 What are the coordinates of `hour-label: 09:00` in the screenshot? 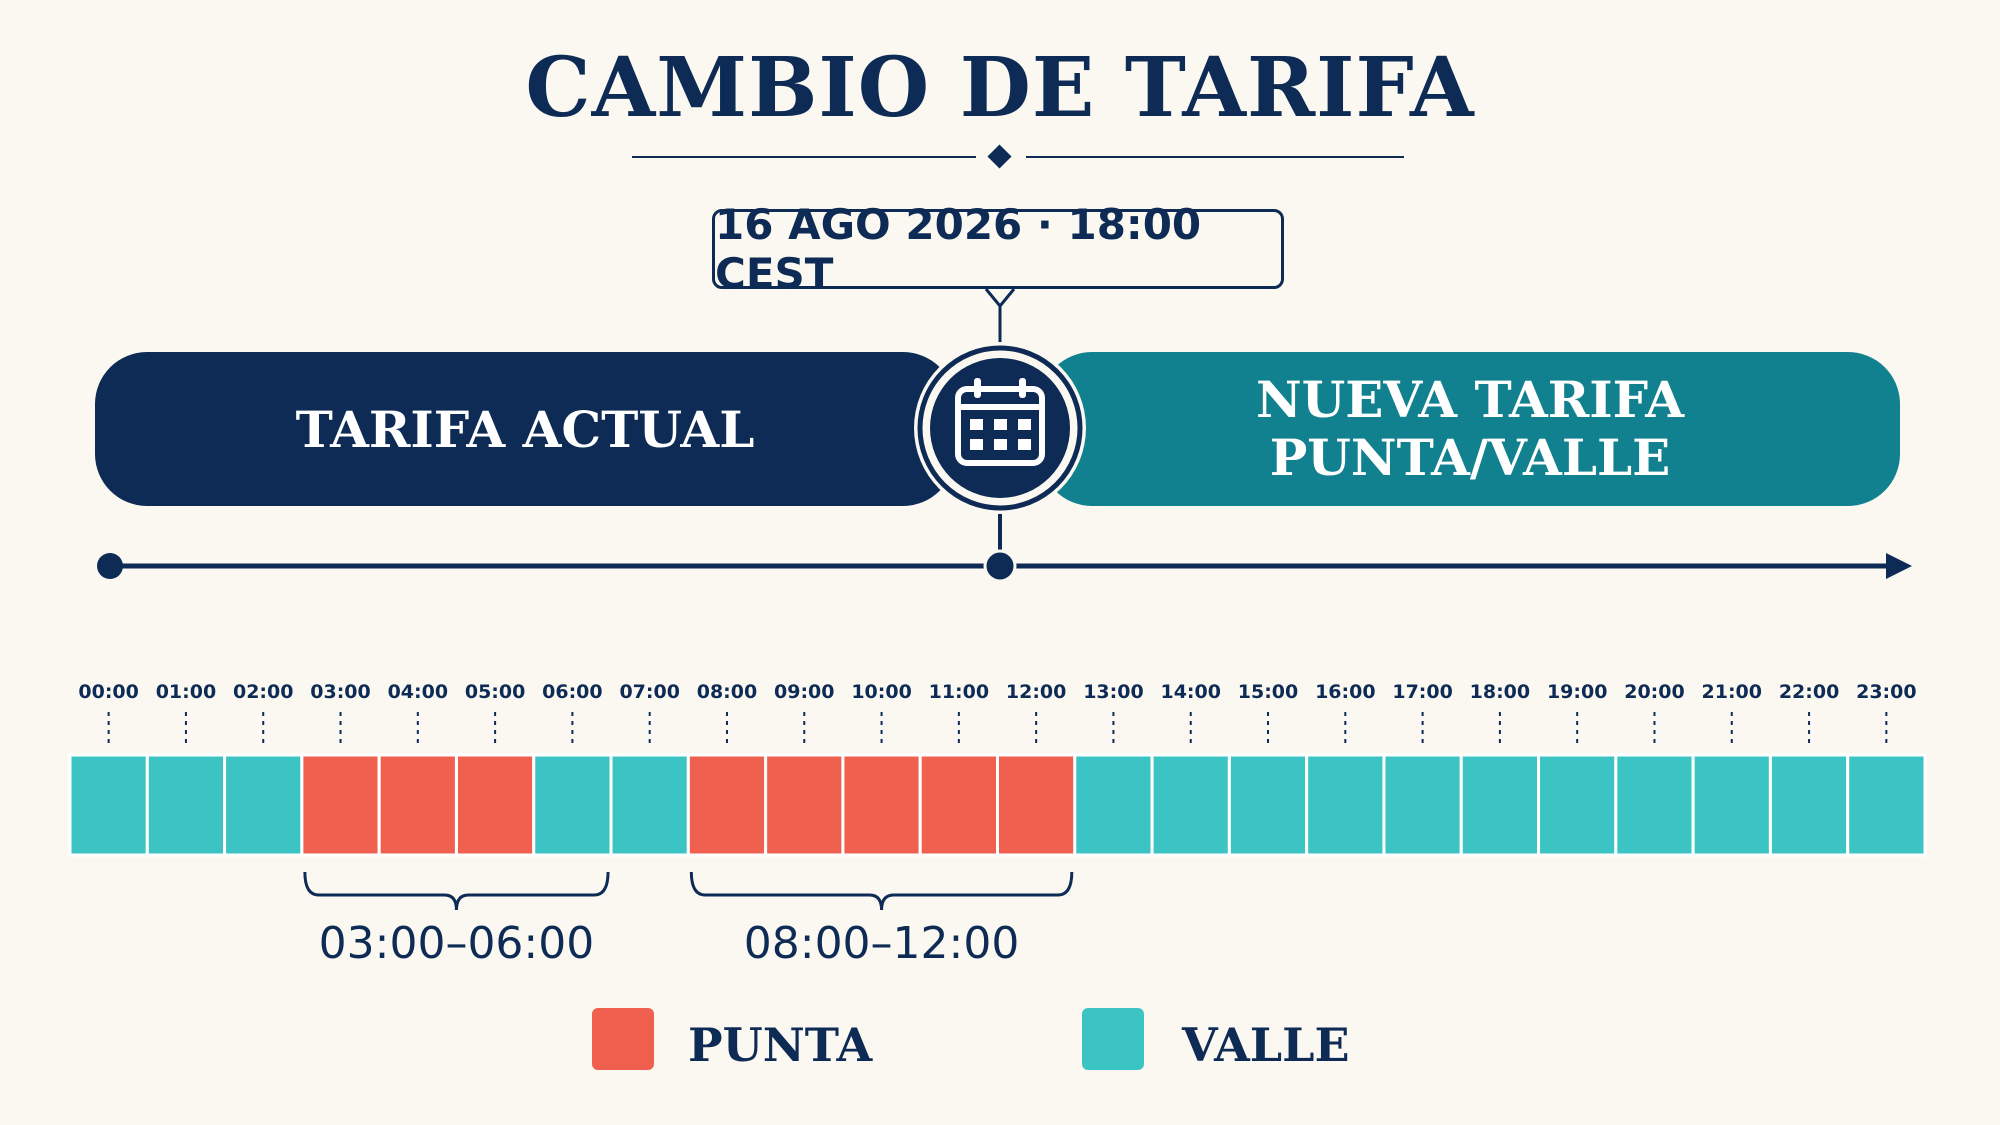 It's located at (804, 692).